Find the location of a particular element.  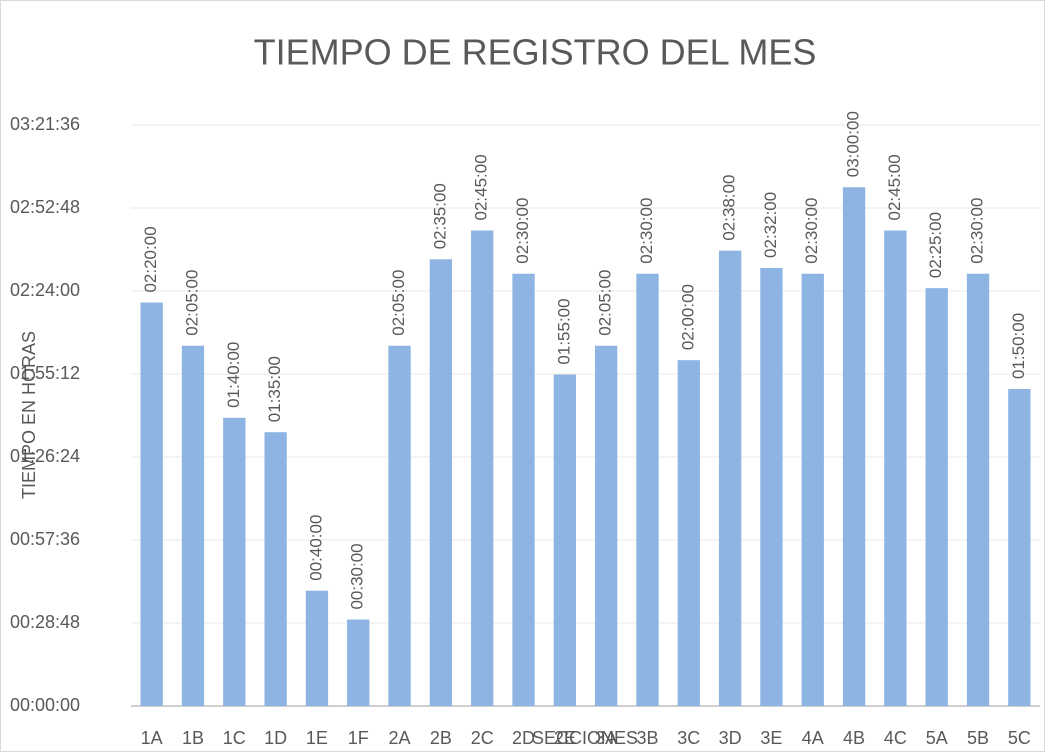

value-label: 00:40:00 is located at coordinates (315, 548).